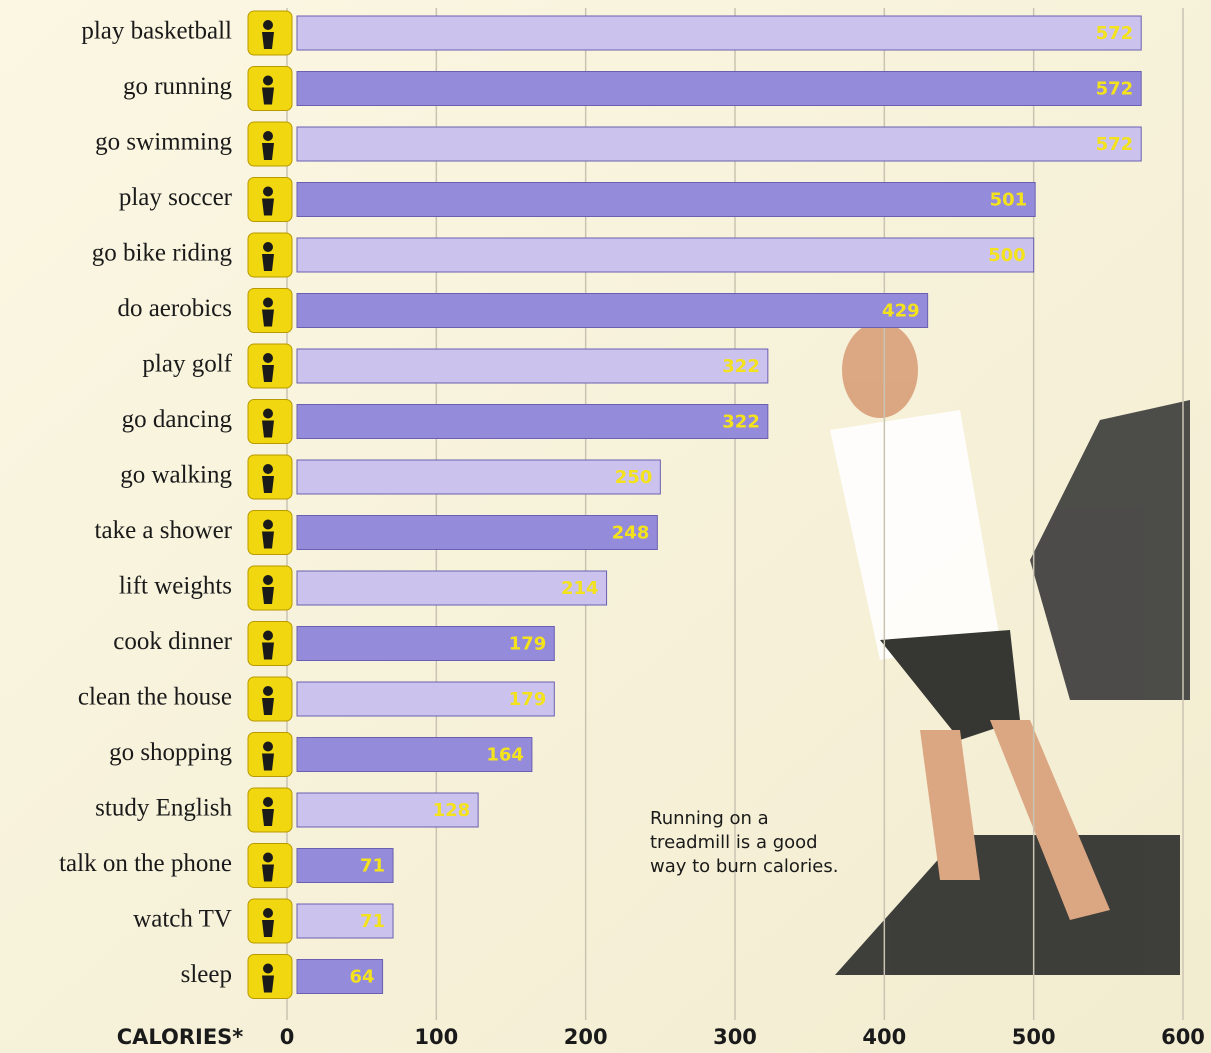 The width and height of the screenshot is (1211, 1053). Describe the element at coordinates (287, 1037) in the screenshot. I see `x-tick-label: 0` at that location.